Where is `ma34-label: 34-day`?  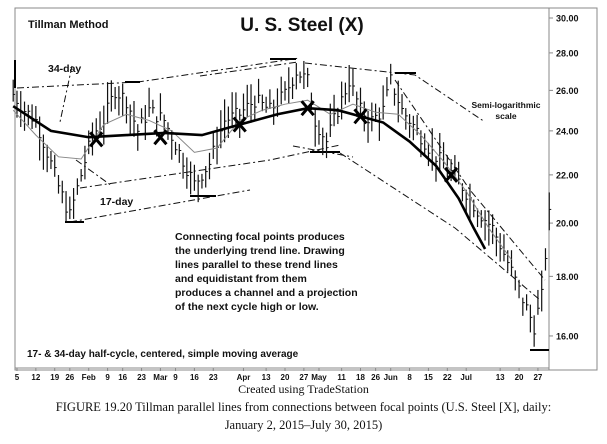
ma34-label: 34-day is located at coordinates (64, 69).